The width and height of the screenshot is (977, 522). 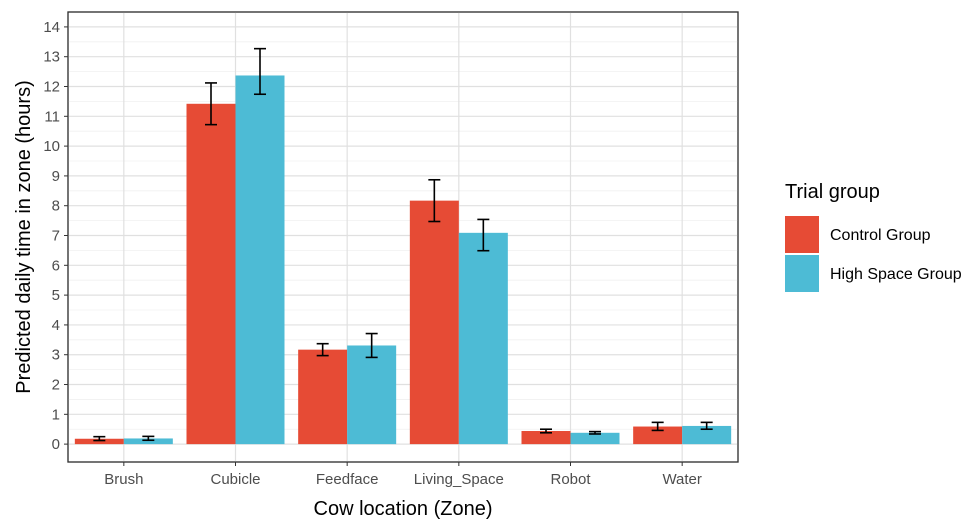 What do you see at coordinates (52, 116) in the screenshot?
I see `y-tick-label: 11` at bounding box center [52, 116].